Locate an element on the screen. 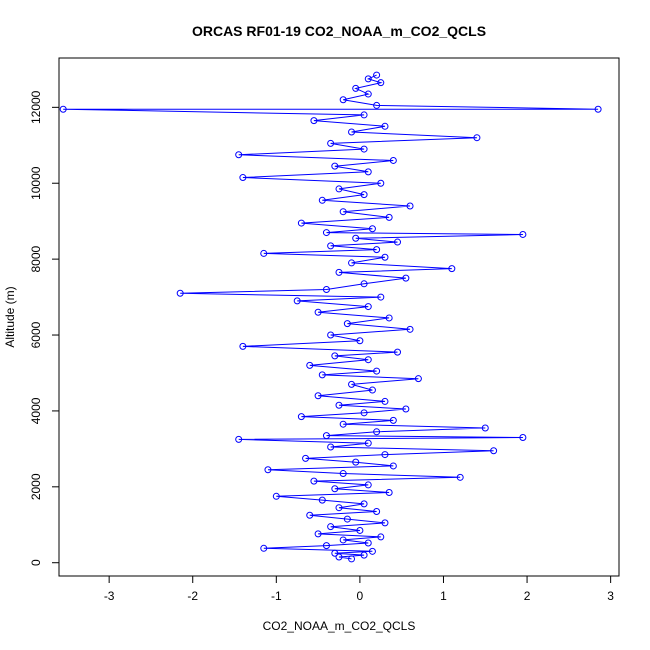 The width and height of the screenshot is (650, 650). y-tick-label: 6000 is located at coordinates (36, 334).